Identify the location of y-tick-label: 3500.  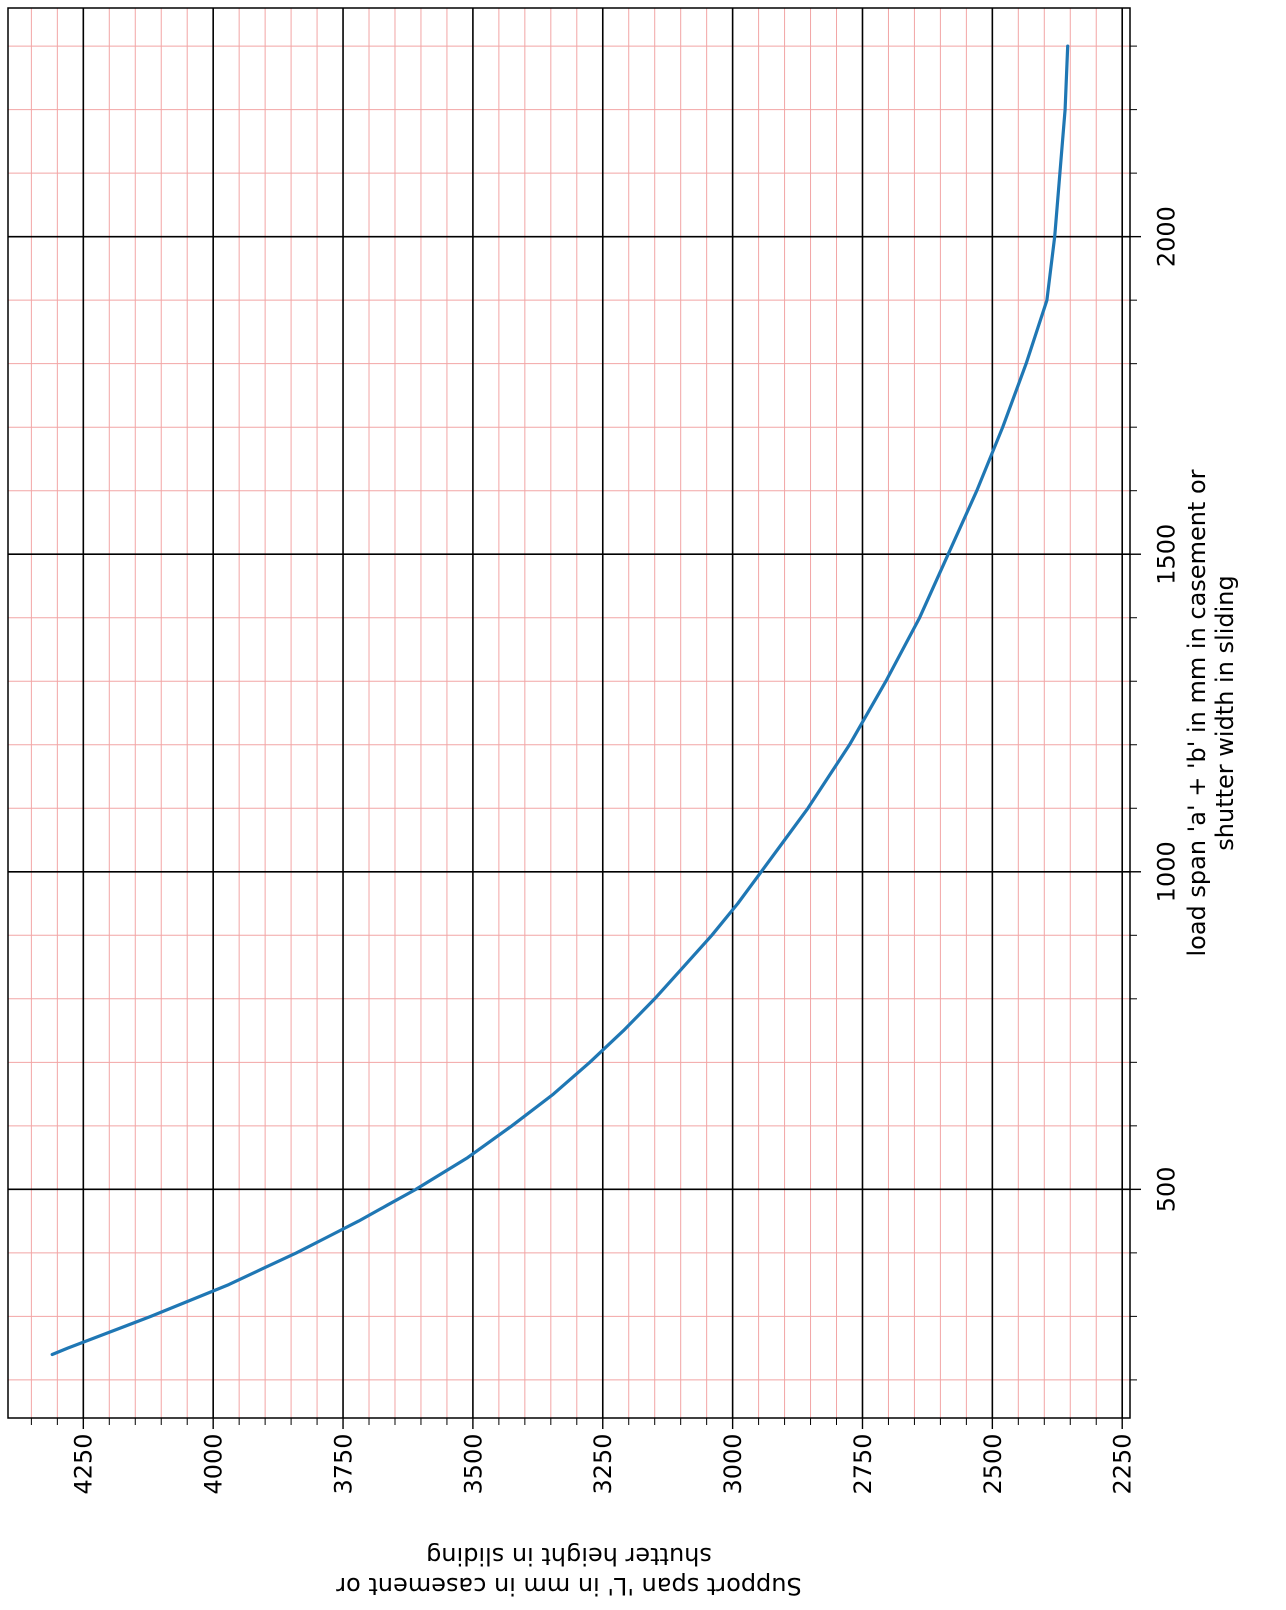
(473, 1463).